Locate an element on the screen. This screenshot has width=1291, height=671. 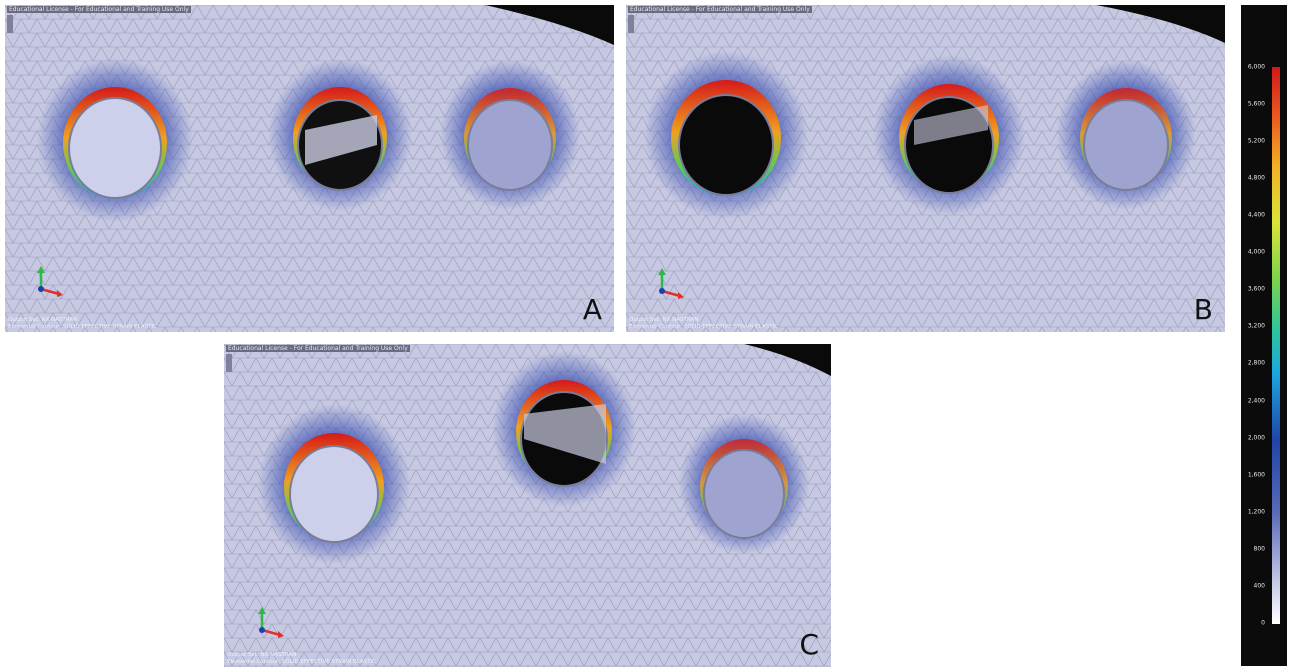
legend-color-bar is located at coordinates (1276, 345).